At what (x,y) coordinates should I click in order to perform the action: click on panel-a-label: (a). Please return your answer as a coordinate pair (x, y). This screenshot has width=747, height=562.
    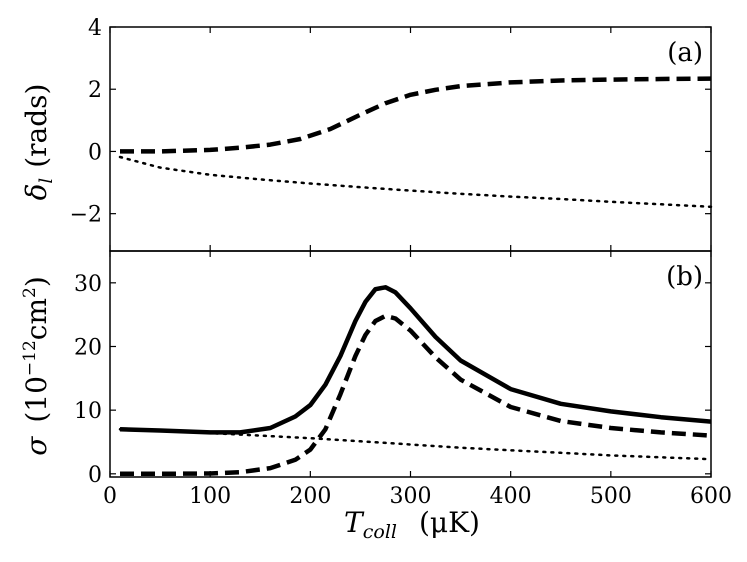
    Looking at the image, I should click on (685, 53).